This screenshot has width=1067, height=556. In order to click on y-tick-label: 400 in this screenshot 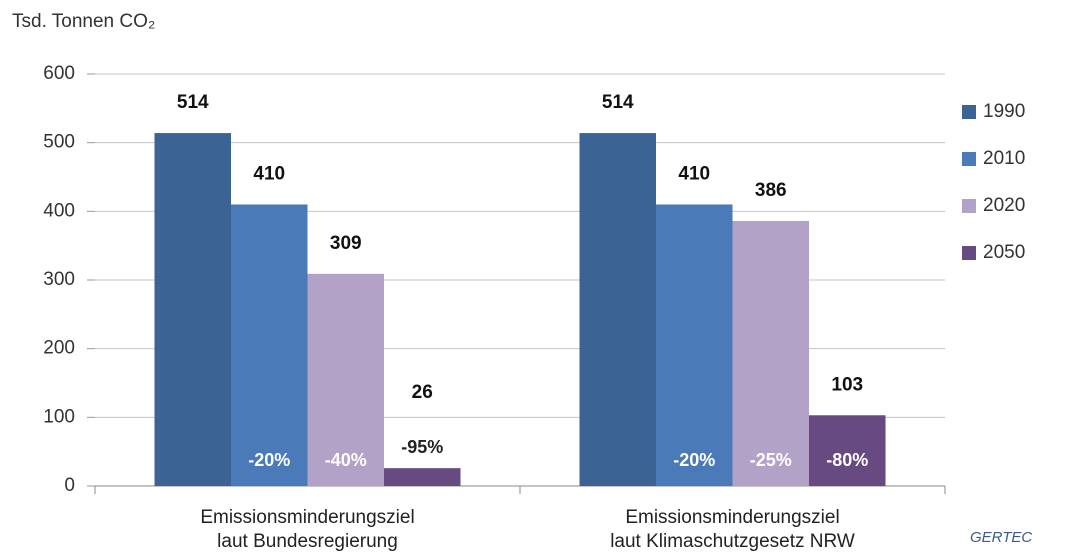, I will do `click(59, 210)`.